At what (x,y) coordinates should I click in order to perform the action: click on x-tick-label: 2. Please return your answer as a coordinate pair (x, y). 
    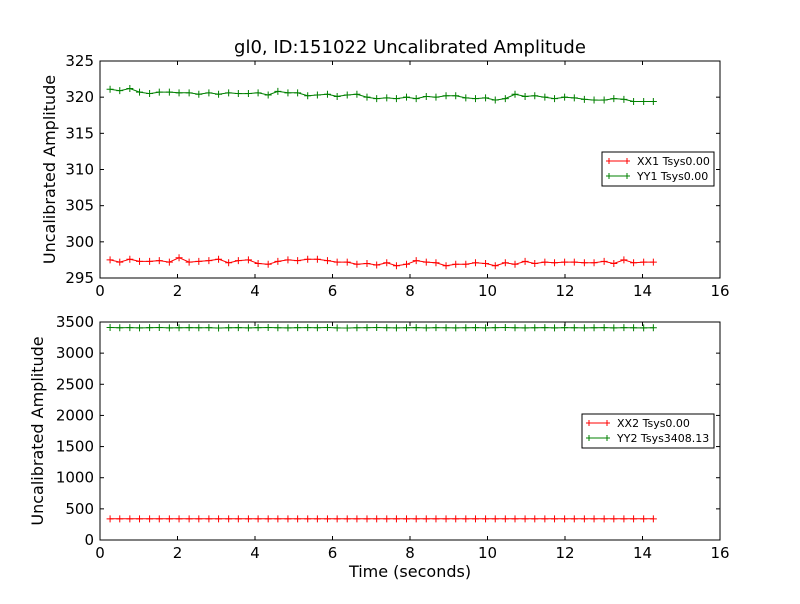
    Looking at the image, I should click on (178, 291).